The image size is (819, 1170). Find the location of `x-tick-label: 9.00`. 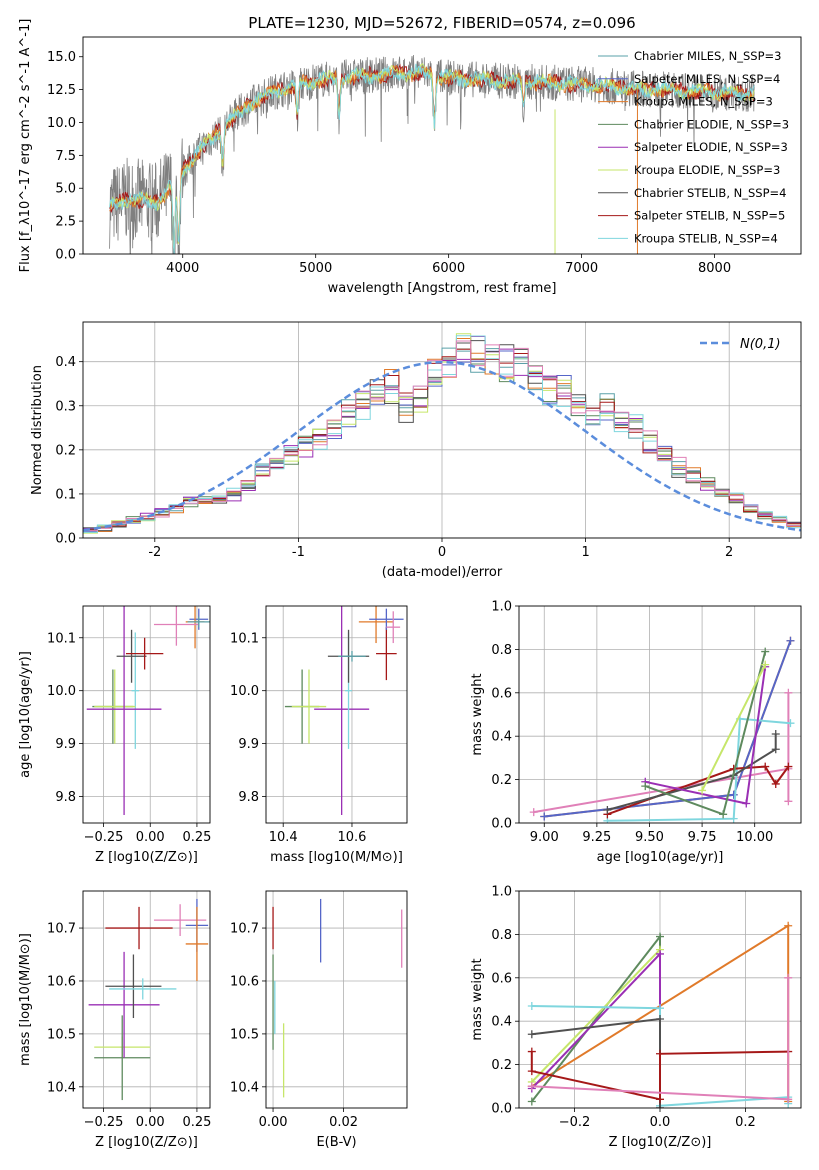

x-tick-label: 9.00 is located at coordinates (544, 837).